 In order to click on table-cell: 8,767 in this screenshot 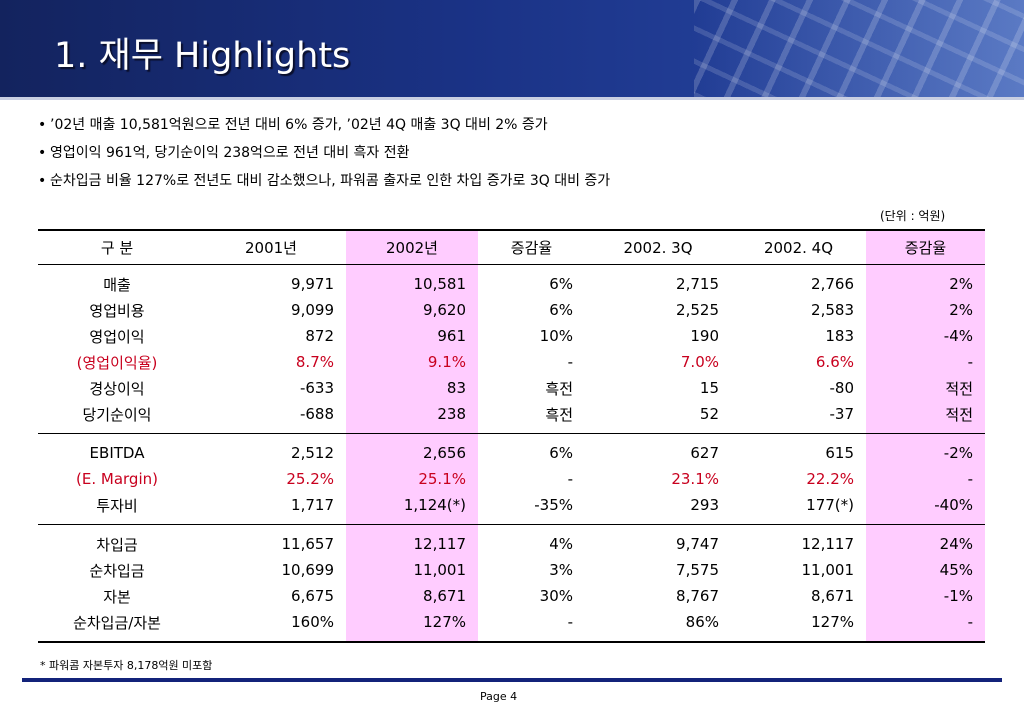, I will do `click(697, 596)`.